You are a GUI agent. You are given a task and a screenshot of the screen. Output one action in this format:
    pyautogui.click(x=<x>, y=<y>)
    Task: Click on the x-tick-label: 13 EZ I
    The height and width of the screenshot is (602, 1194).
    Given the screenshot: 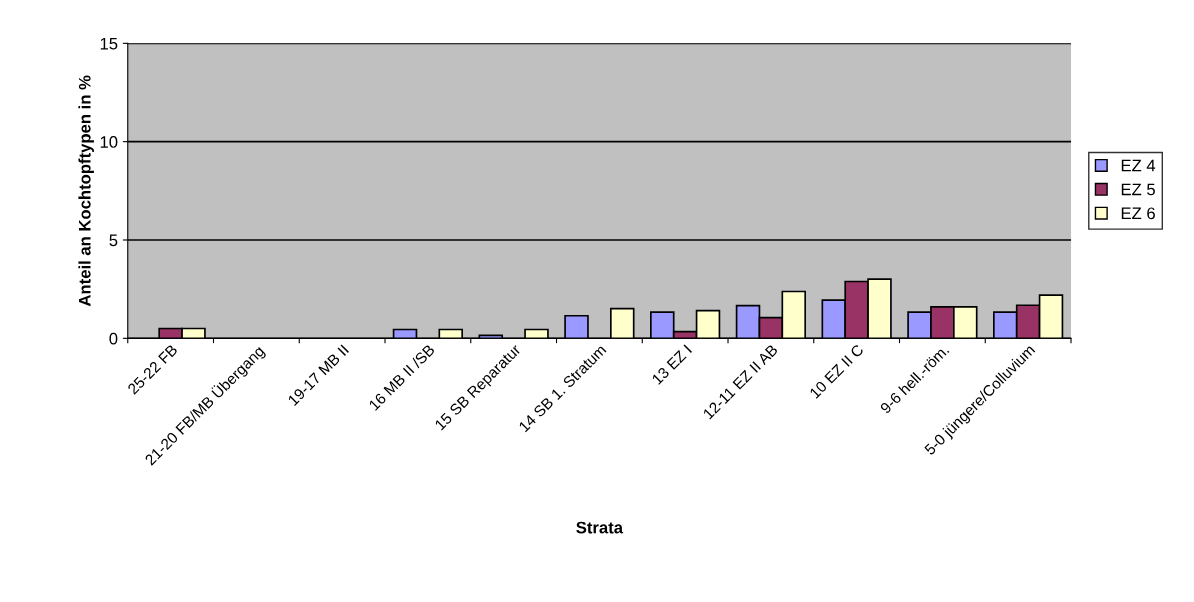 What is the action you would take?
    pyautogui.click(x=672, y=364)
    